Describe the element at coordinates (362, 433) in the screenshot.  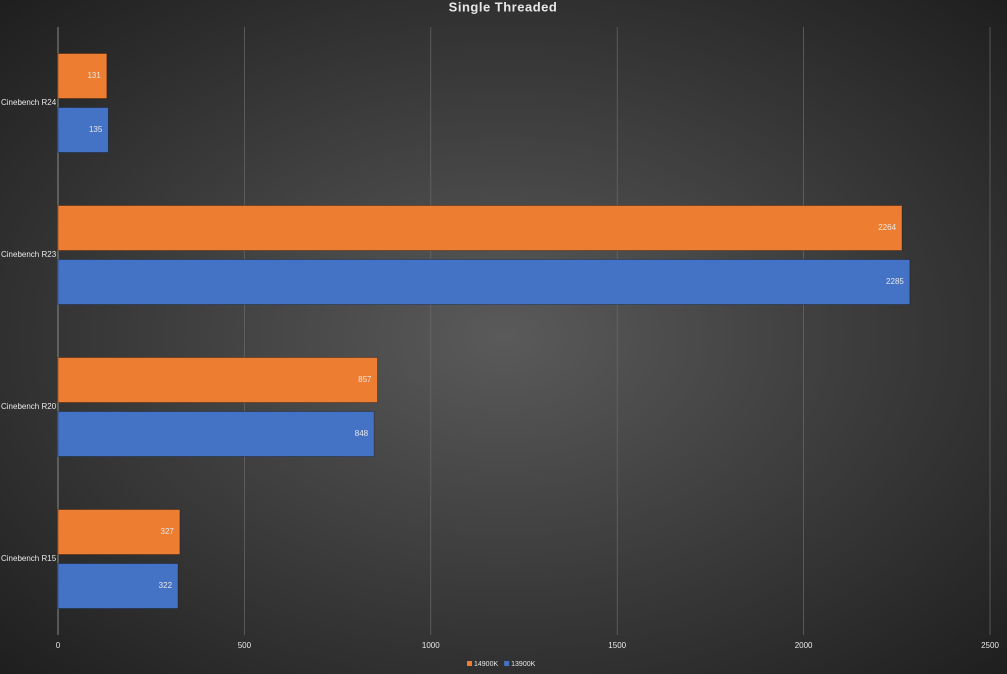
I see `data-label: 848` at that location.